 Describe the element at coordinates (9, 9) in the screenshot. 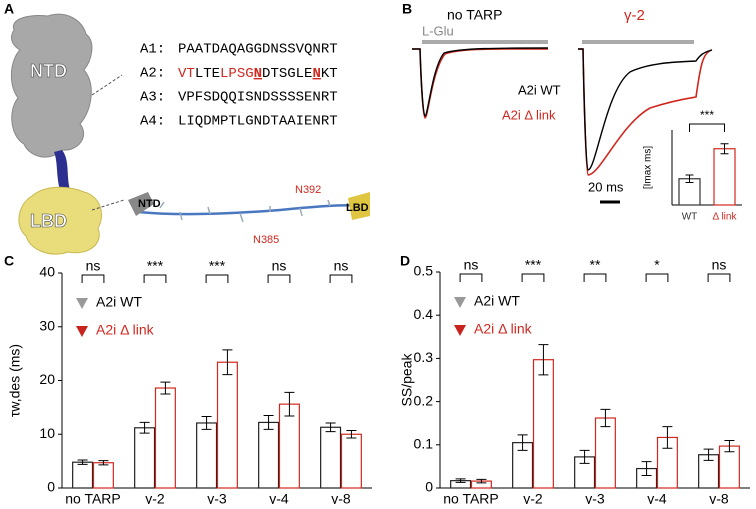

I see `panel-label: A` at that location.